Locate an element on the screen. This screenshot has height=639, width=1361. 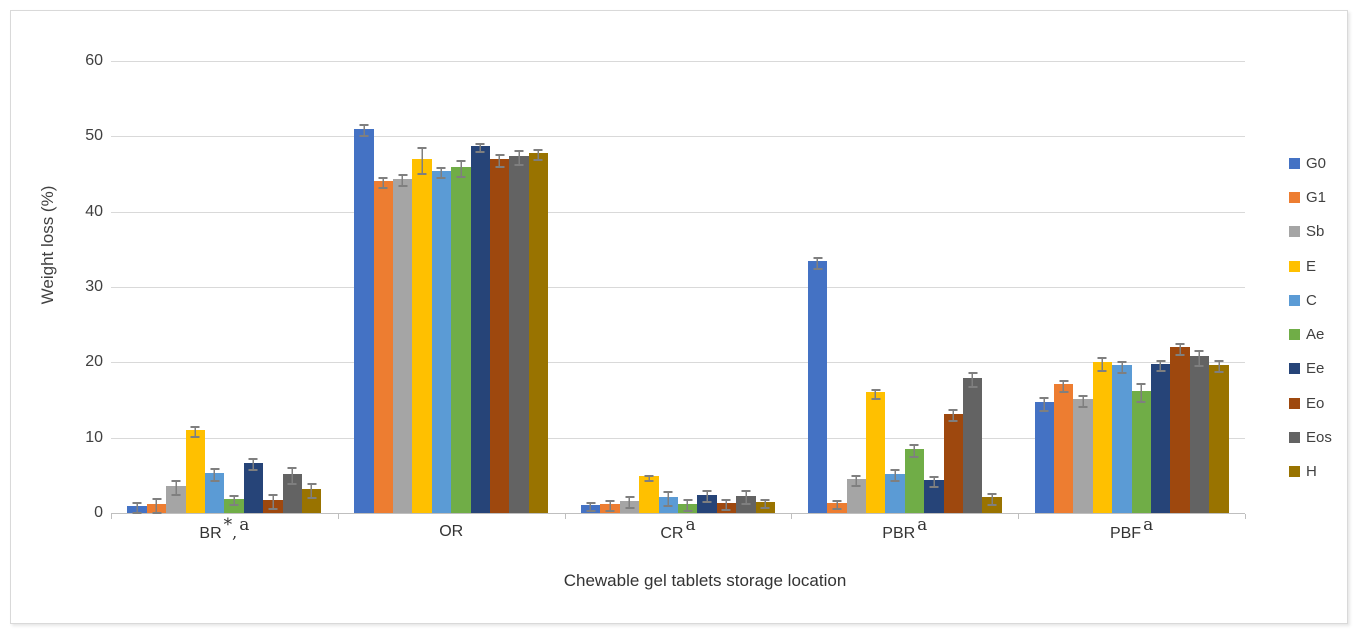
bar-Ae-CR is located at coordinates (687, 506).